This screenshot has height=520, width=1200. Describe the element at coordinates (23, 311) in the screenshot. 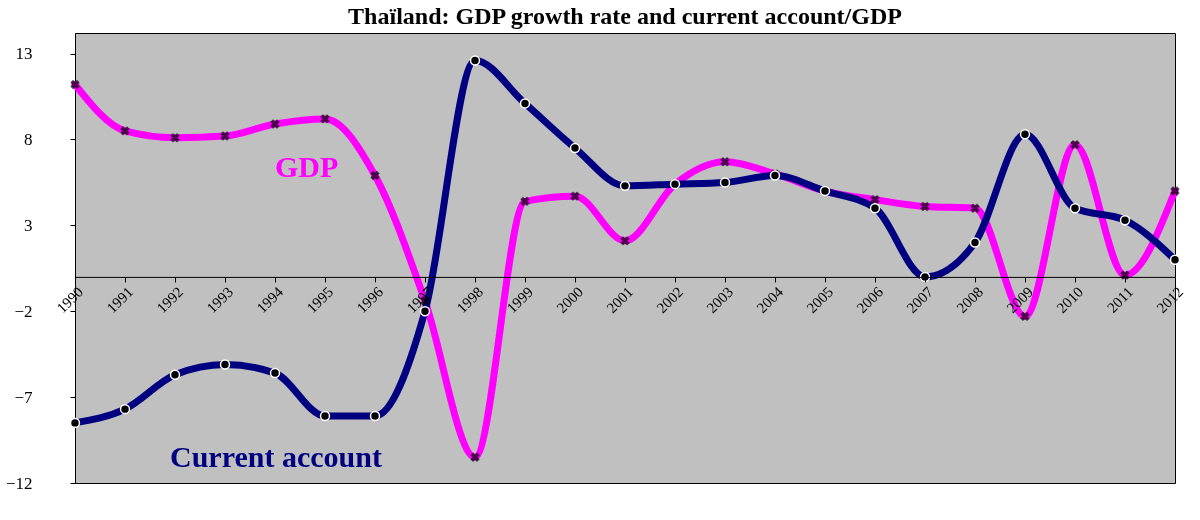

I see `y-tick-label: −2` at that location.